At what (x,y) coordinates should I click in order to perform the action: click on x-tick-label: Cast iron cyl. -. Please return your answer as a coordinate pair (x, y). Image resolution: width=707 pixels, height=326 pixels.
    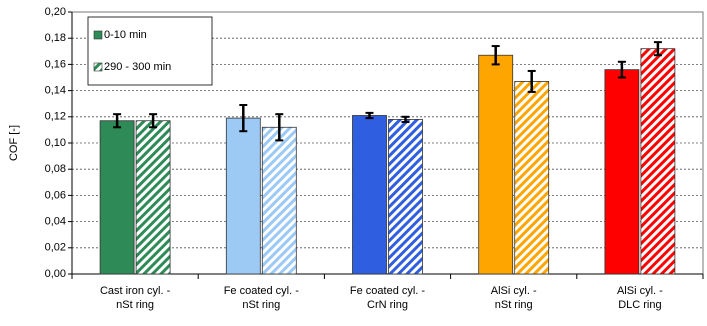
    Looking at the image, I should click on (135, 291).